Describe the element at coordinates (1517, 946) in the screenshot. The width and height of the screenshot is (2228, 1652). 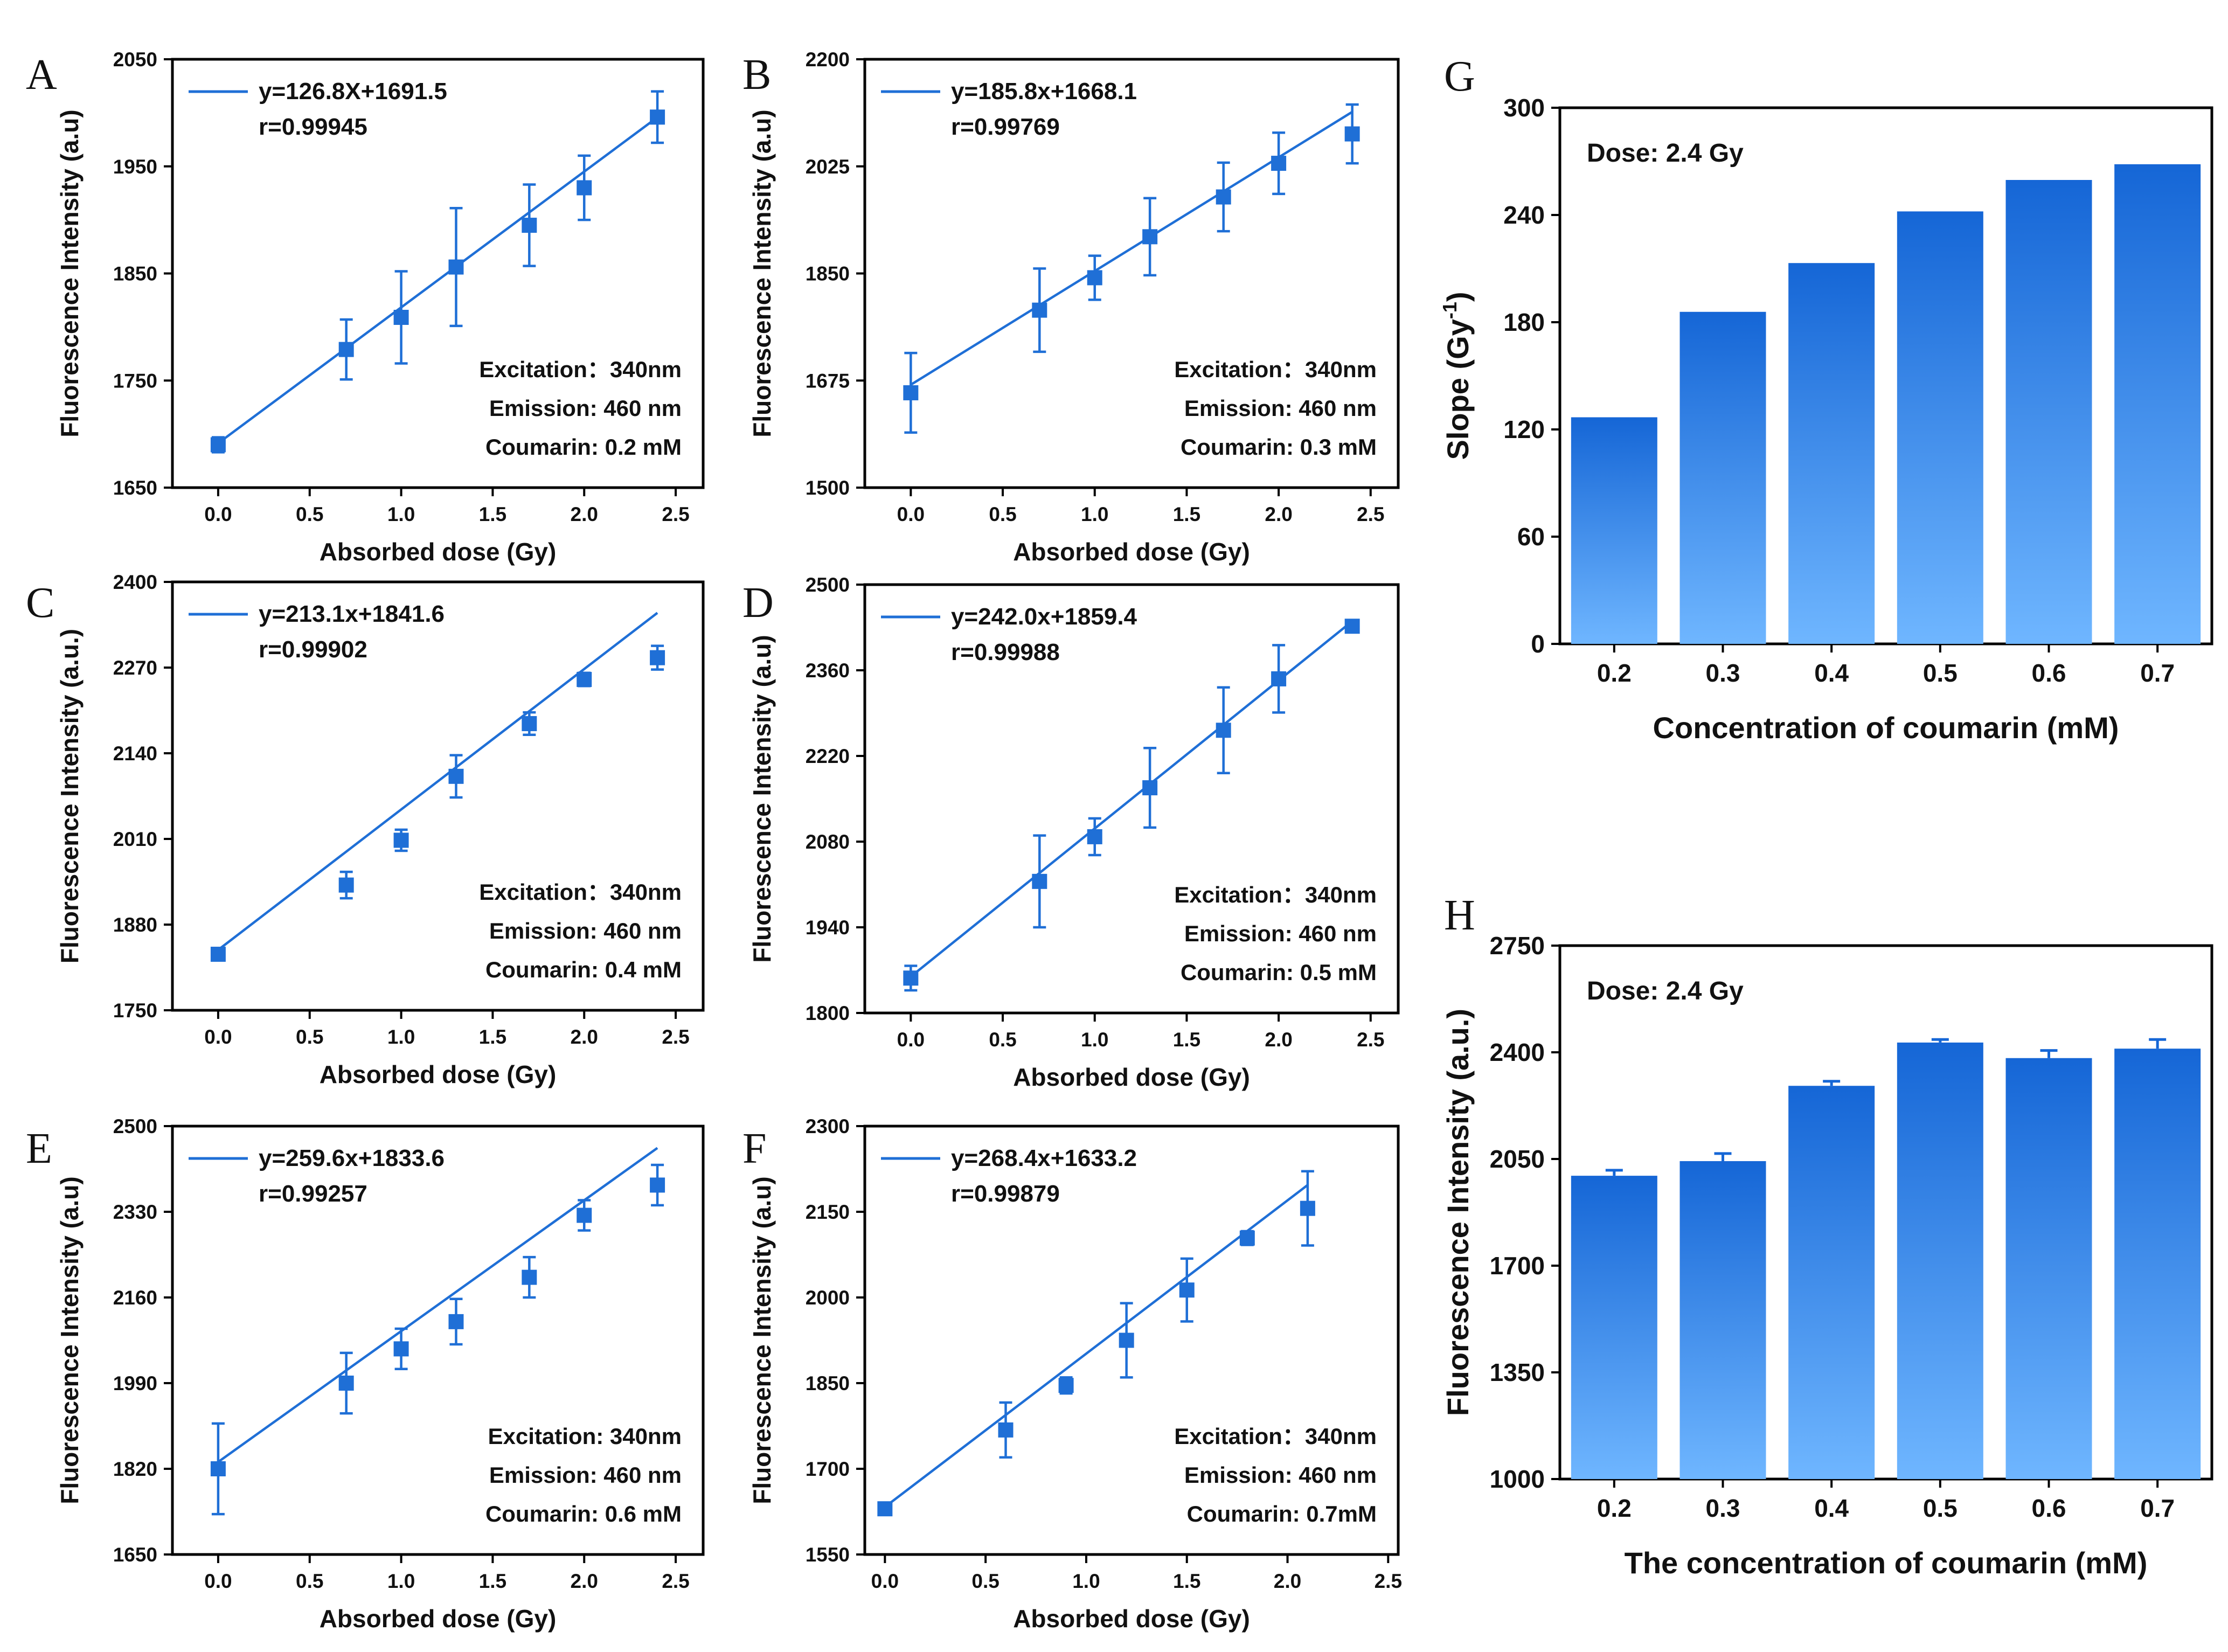
I see `y-tick-label: 2750` at that location.